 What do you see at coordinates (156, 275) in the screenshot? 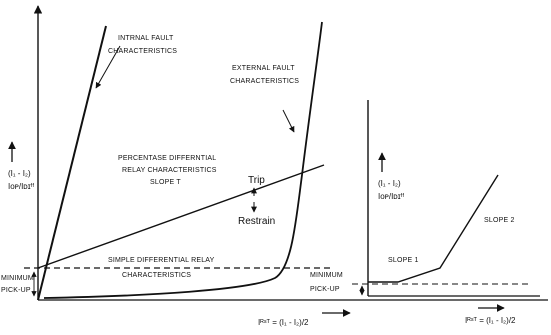
I see `simple-diff-label-2: CHARACTERISTICS` at bounding box center [156, 275].